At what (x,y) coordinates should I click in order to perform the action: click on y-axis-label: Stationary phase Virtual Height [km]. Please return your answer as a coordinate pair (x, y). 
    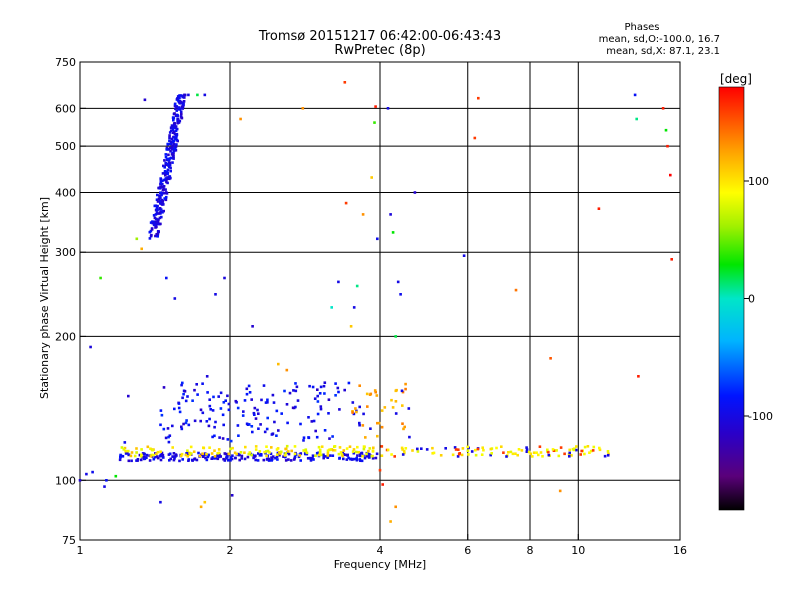
    Looking at the image, I should click on (44, 298).